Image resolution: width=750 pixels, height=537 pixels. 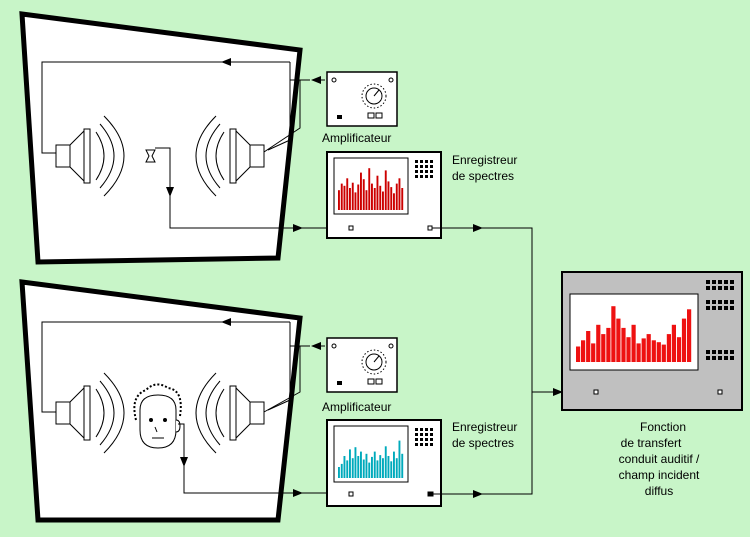 I want to click on keypad-bottom, so click(x=424, y=437).